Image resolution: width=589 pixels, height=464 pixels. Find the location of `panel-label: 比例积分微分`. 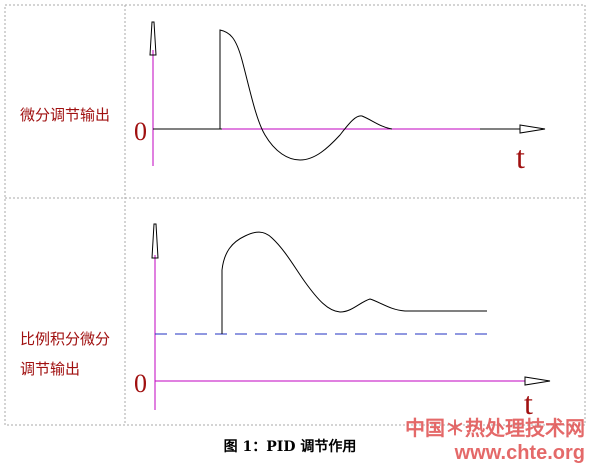

panel-label: 比例积分微分 is located at coordinates (65, 339).